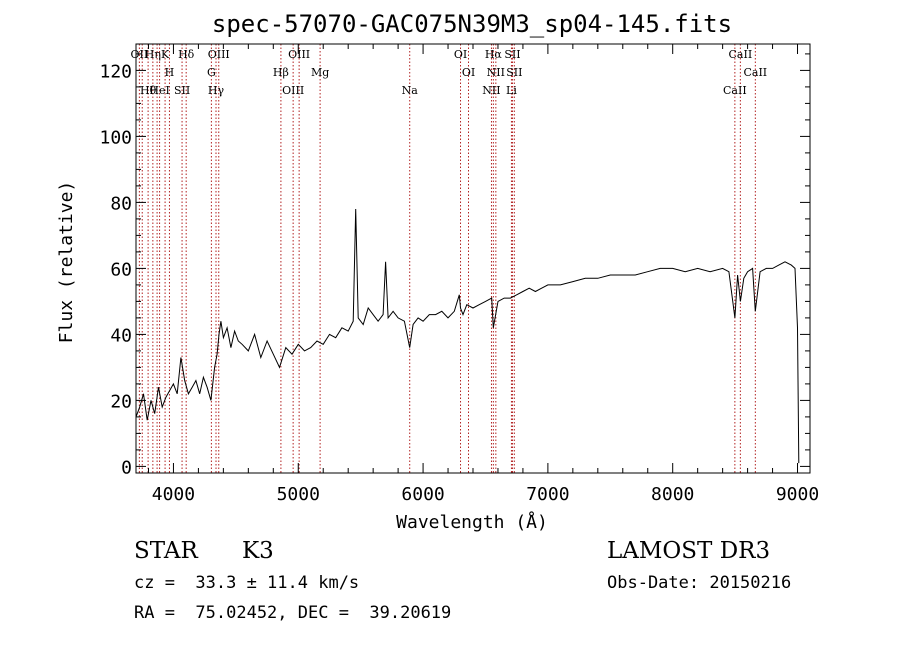 The image size is (900, 649). I want to click on line-label: Hβ, so click(281, 72).